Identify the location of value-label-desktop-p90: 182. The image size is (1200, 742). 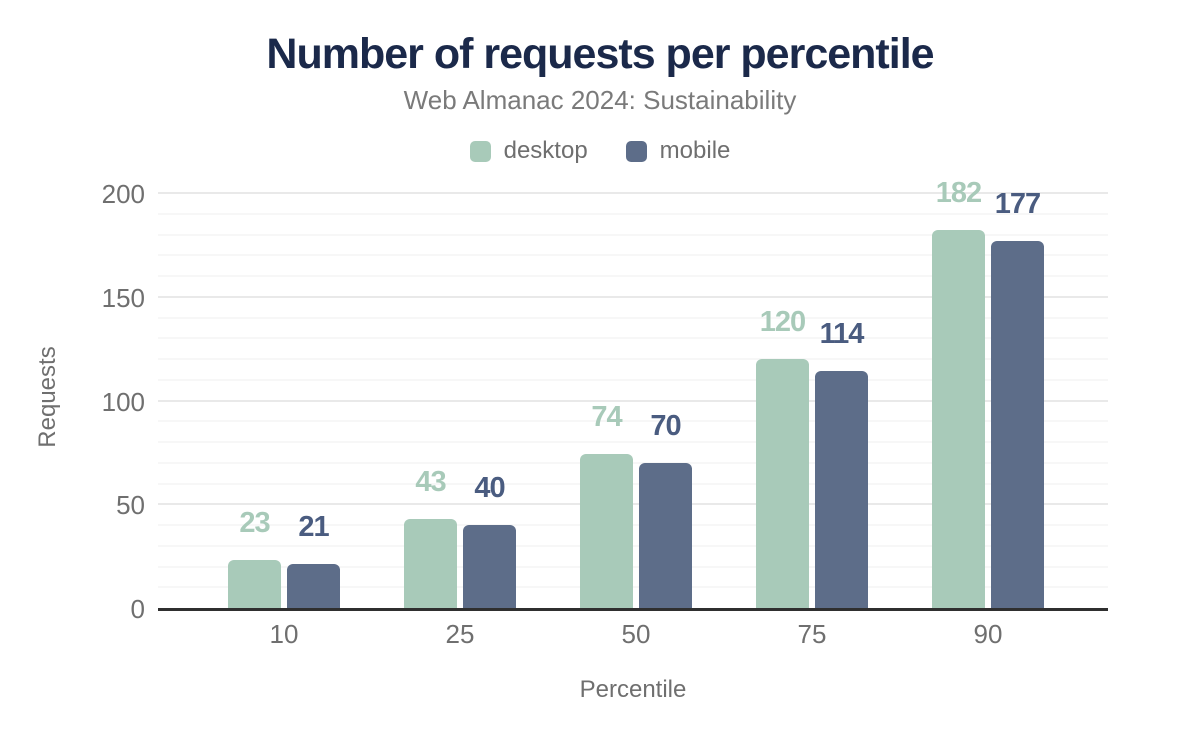
(958, 193).